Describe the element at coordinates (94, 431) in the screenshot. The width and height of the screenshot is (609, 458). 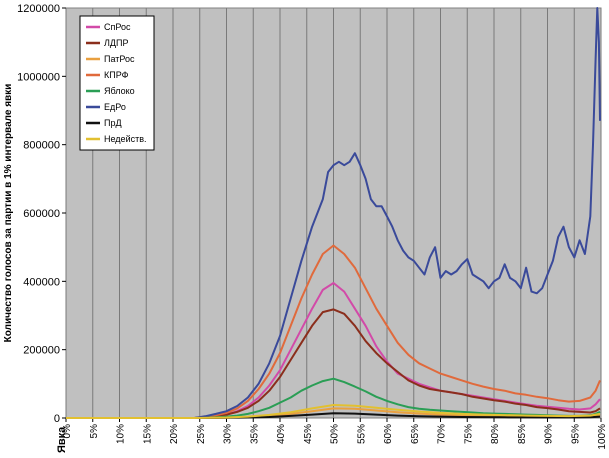
I see `x-tick-label: 5%` at that location.